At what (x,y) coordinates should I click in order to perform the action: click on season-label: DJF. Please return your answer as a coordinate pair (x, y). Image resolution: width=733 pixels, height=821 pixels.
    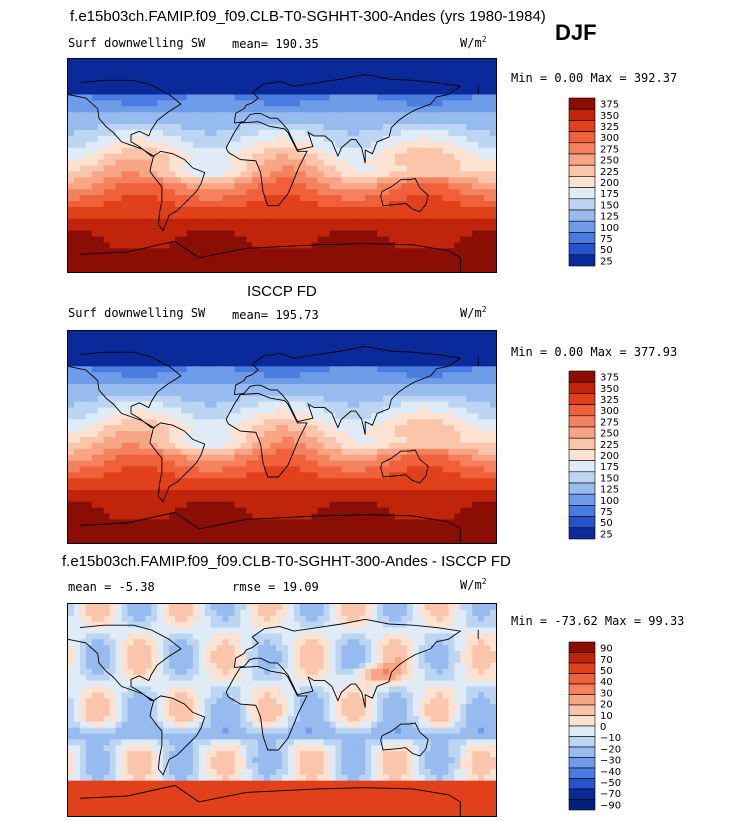
    Looking at the image, I should click on (576, 32).